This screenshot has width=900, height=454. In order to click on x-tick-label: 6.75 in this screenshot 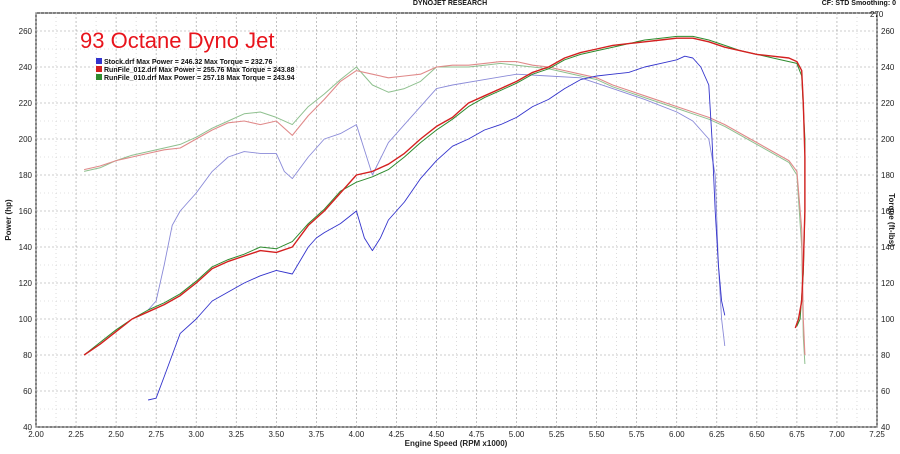, I will do `click(797, 434)`.